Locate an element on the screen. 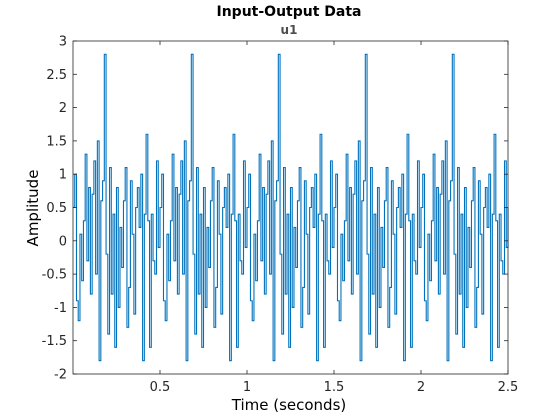 This screenshot has height=420, width=560. chart-title: Input-Output Data is located at coordinates (289, 12).